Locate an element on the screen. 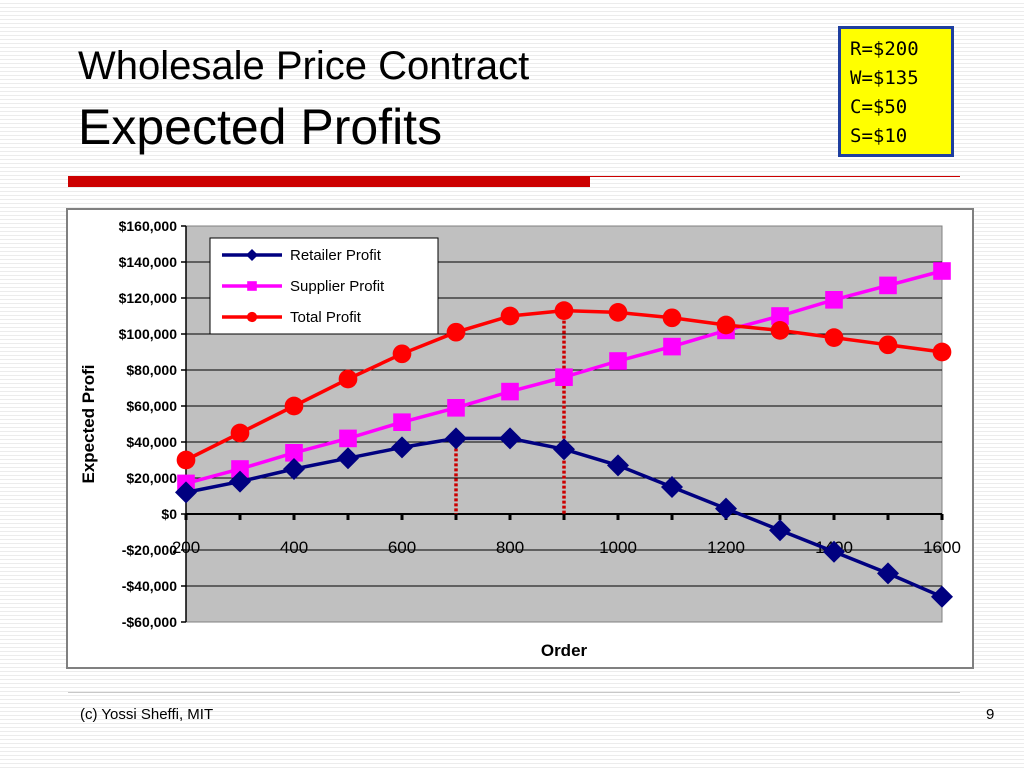 The width and height of the screenshot is (1024, 768). param-cost: C=$50 is located at coordinates (879, 107).